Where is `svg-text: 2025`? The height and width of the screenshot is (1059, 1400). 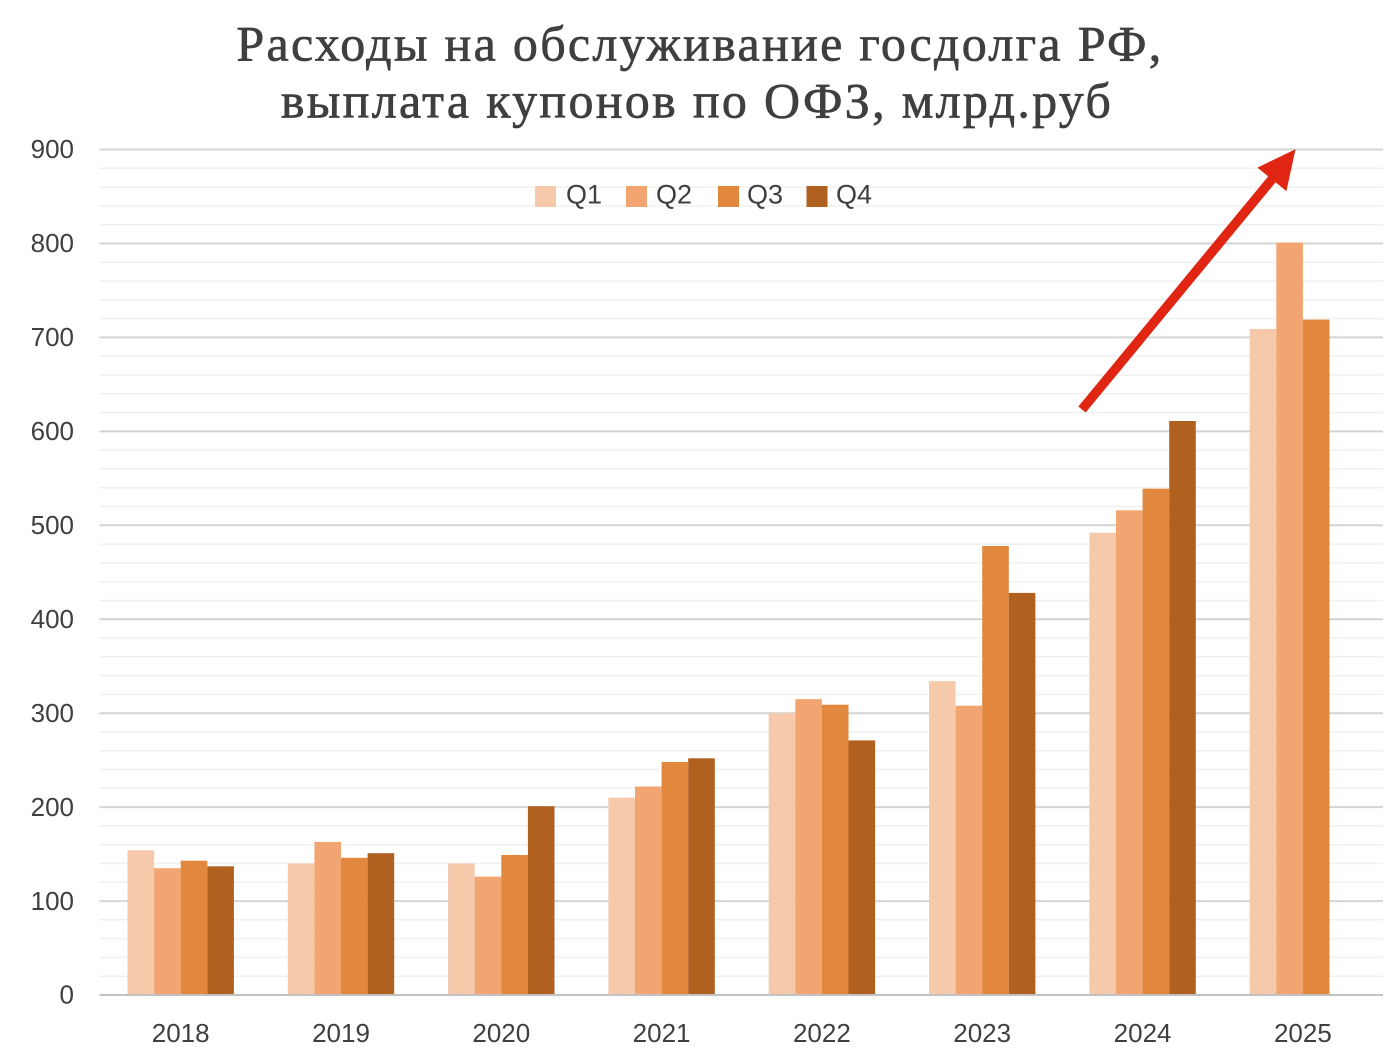 svg-text: 2025 is located at coordinates (1303, 1033).